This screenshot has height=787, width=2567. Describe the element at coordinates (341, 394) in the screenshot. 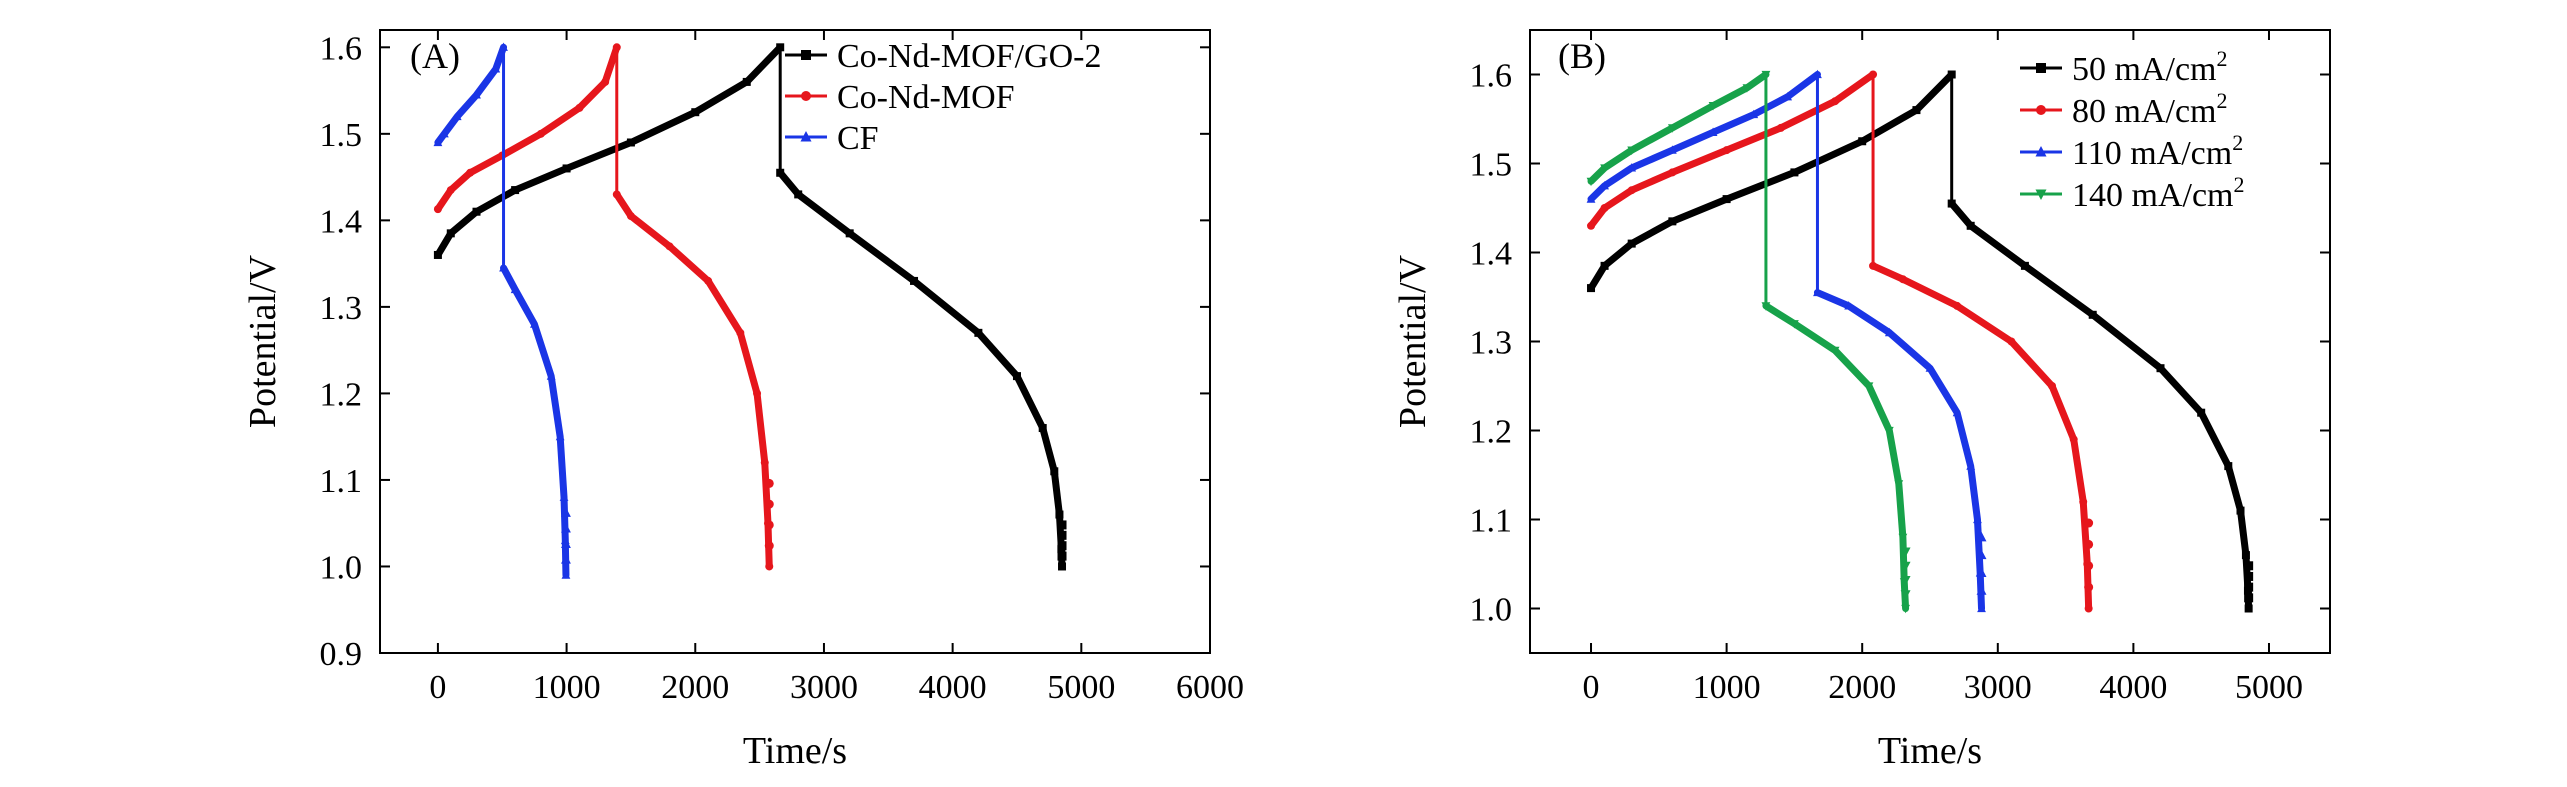

I see `y-tick-label: 1.2` at that location.